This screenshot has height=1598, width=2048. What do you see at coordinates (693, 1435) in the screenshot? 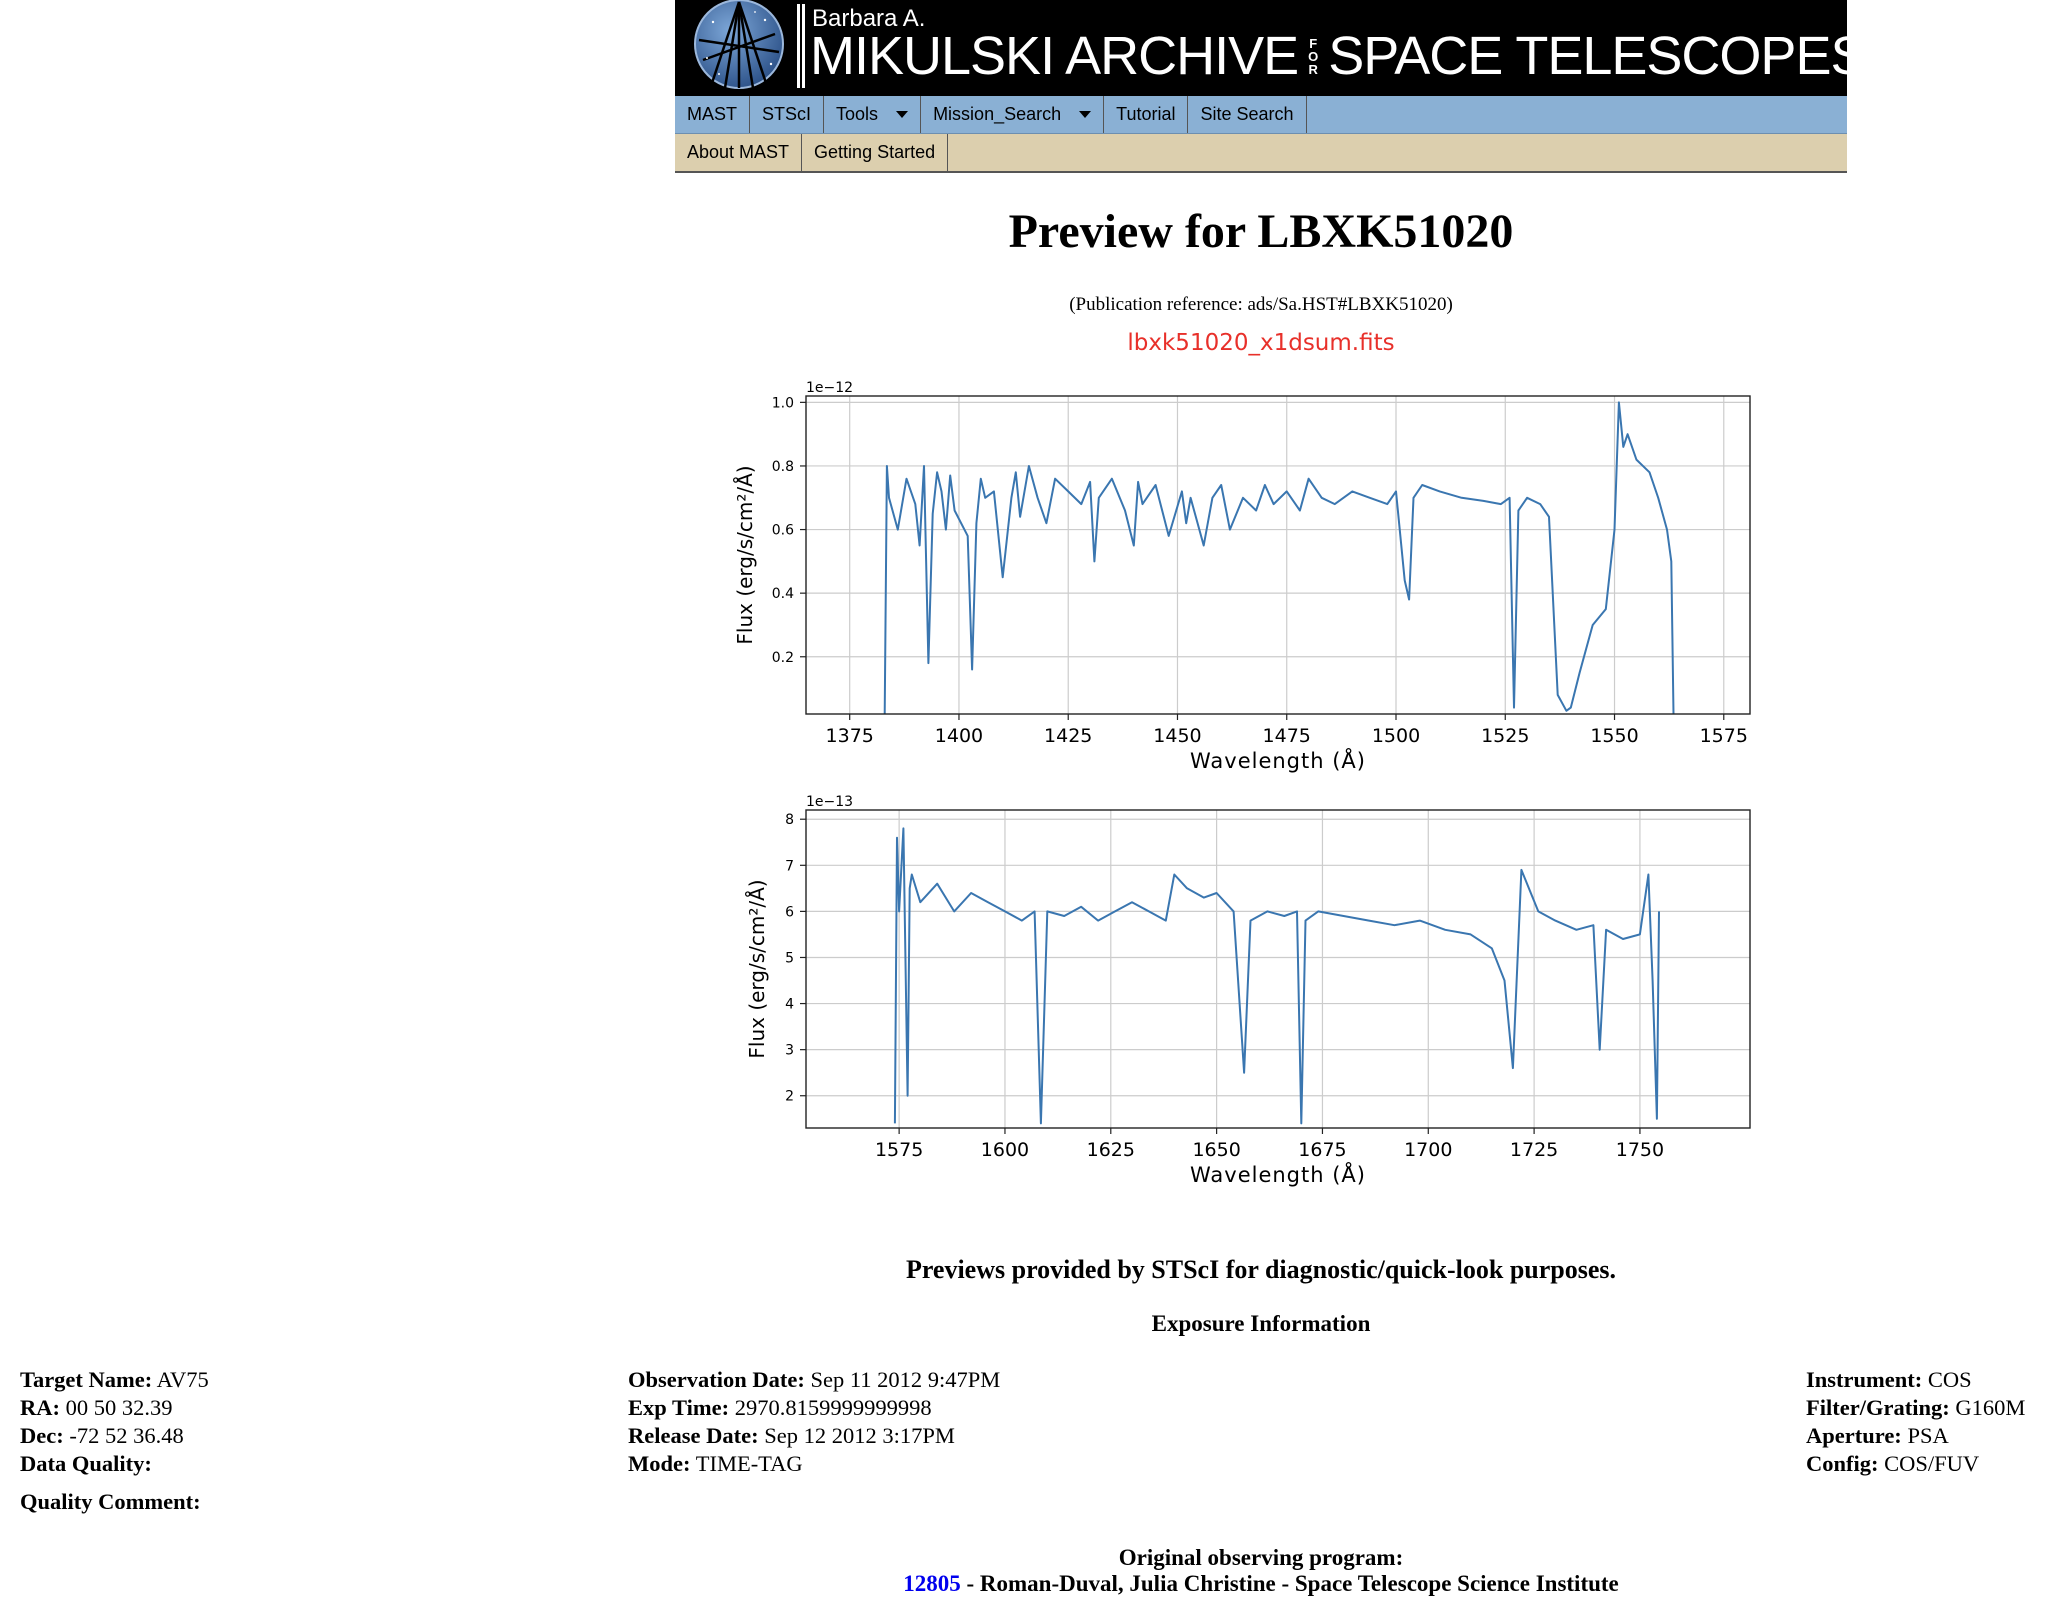
I see `info-label: Release Date:` at bounding box center [693, 1435].